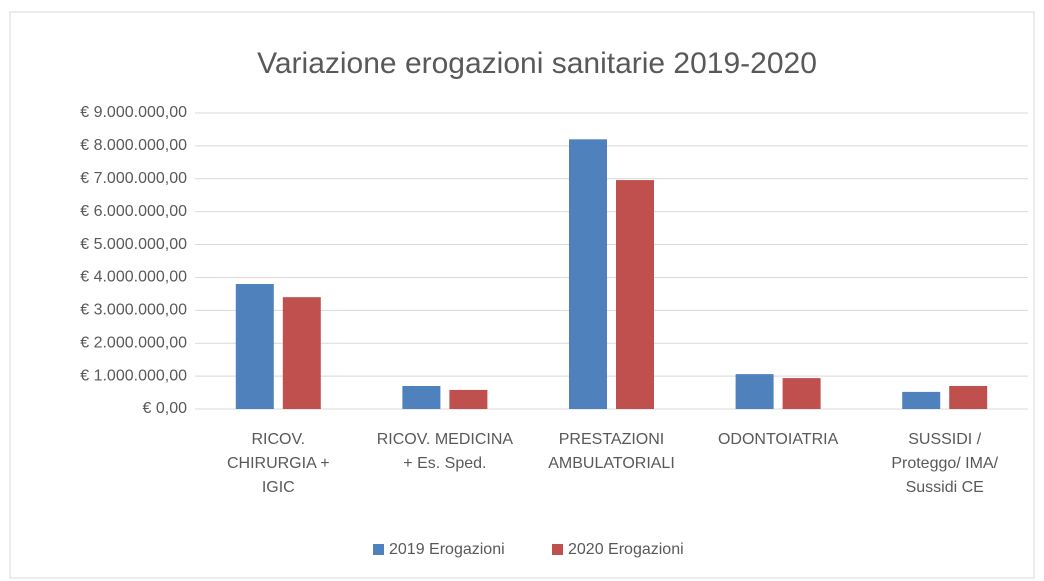 Image resolution: width=1044 pixels, height=581 pixels. Describe the element at coordinates (133, 178) in the screenshot. I see `y-tick-label: € 7.000.000,00` at that location.